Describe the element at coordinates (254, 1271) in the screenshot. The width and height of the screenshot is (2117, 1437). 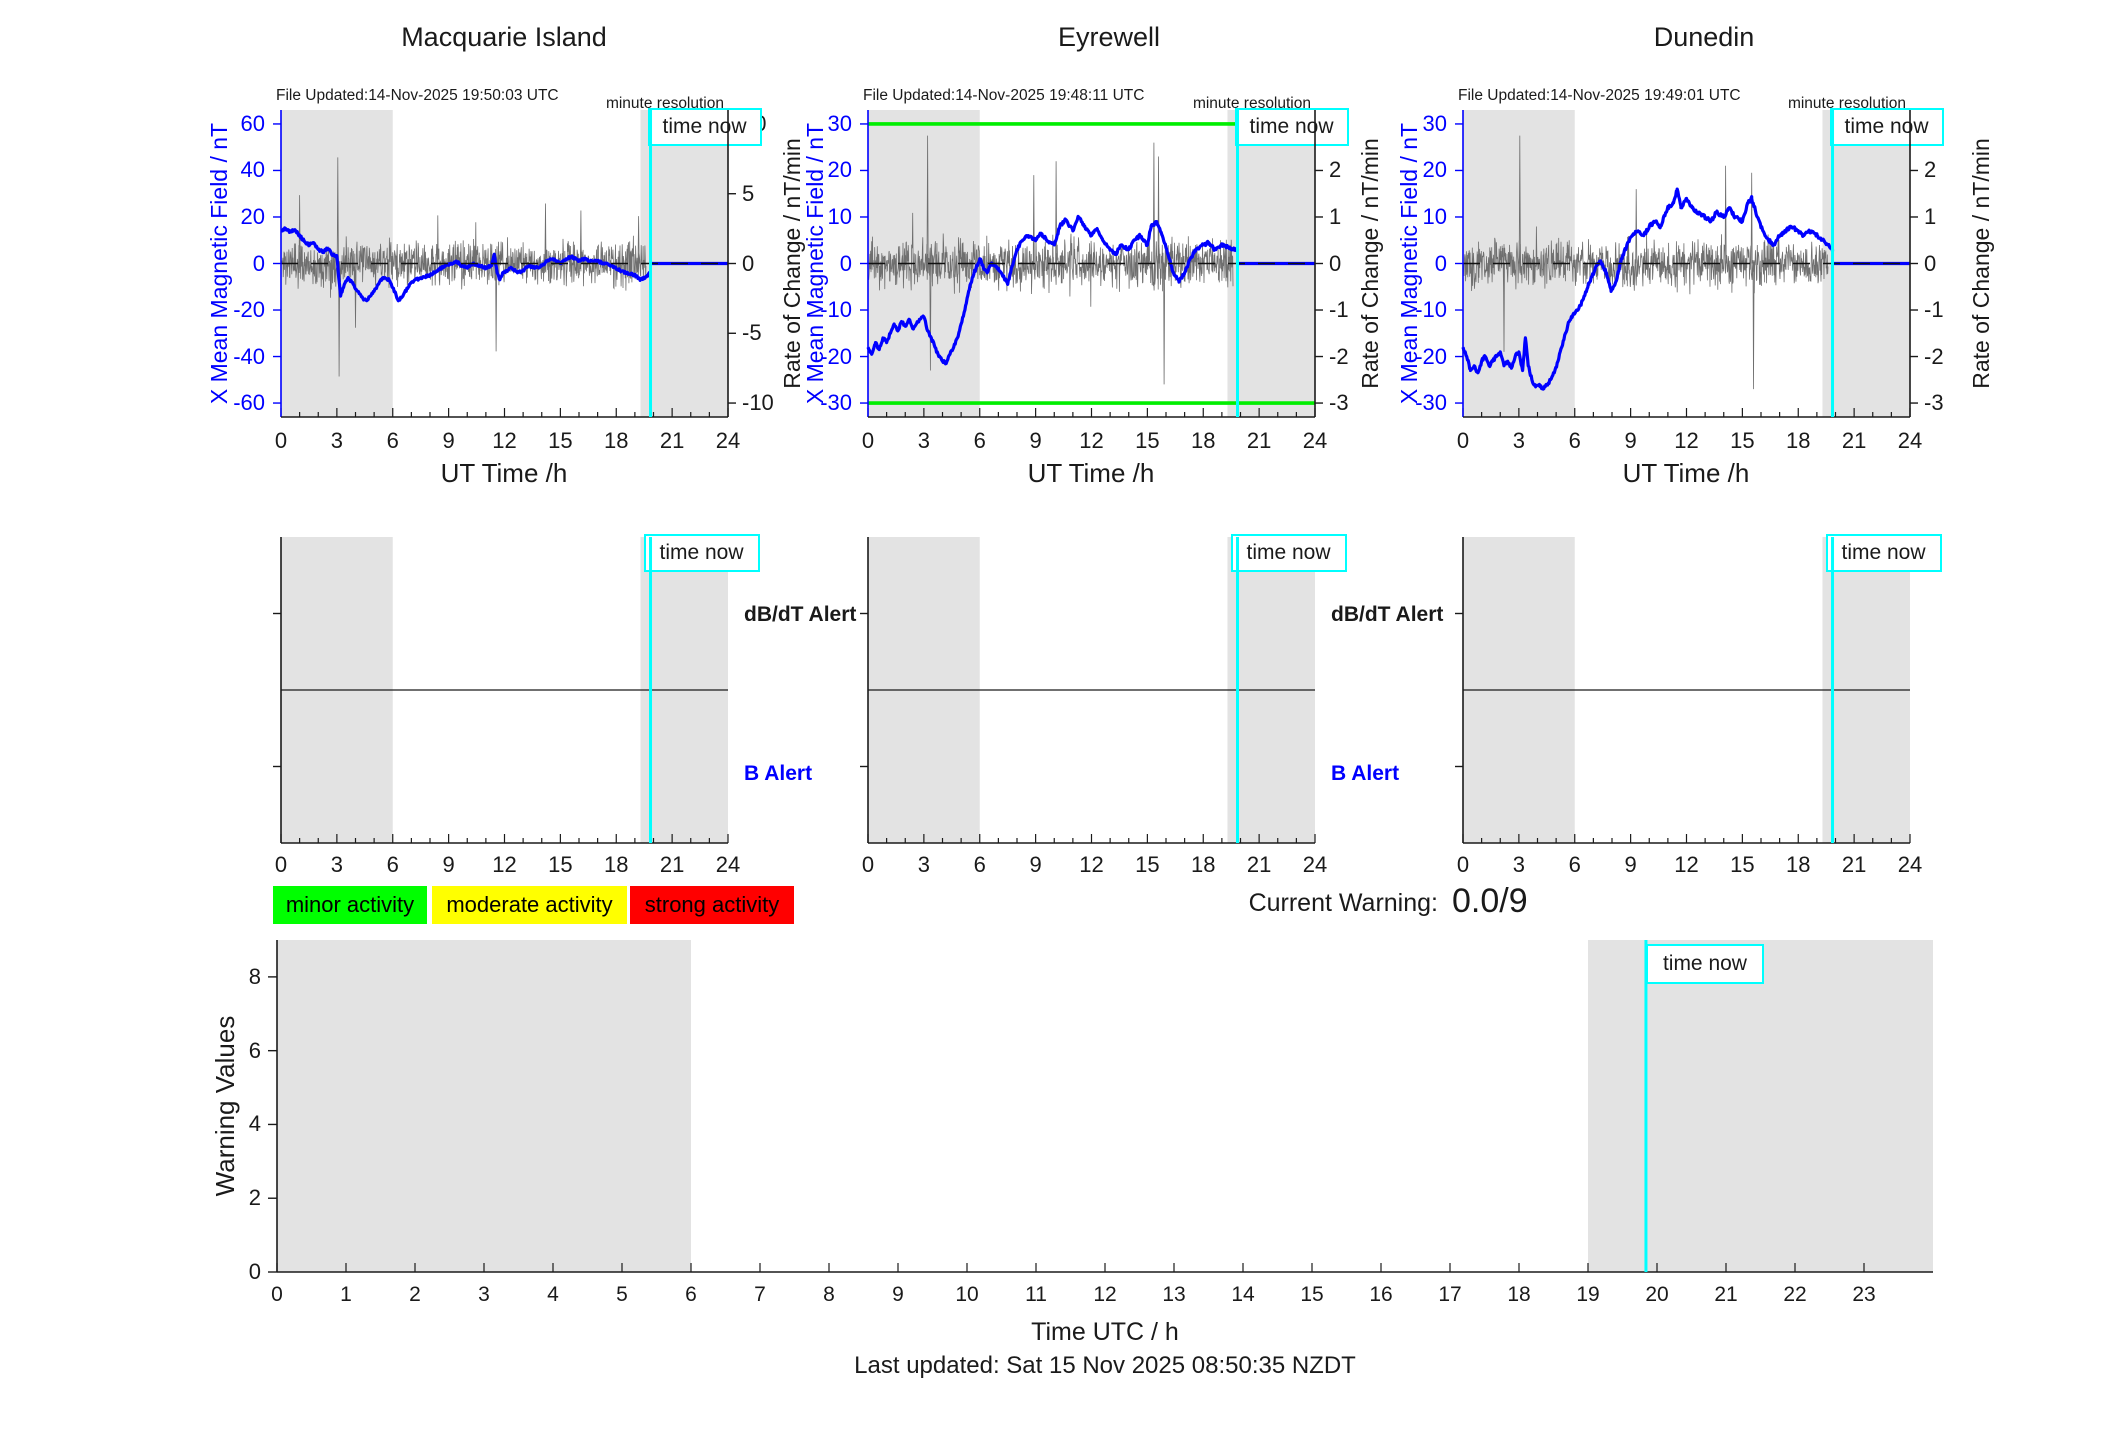
I see `y-tick-label: 0` at that location.